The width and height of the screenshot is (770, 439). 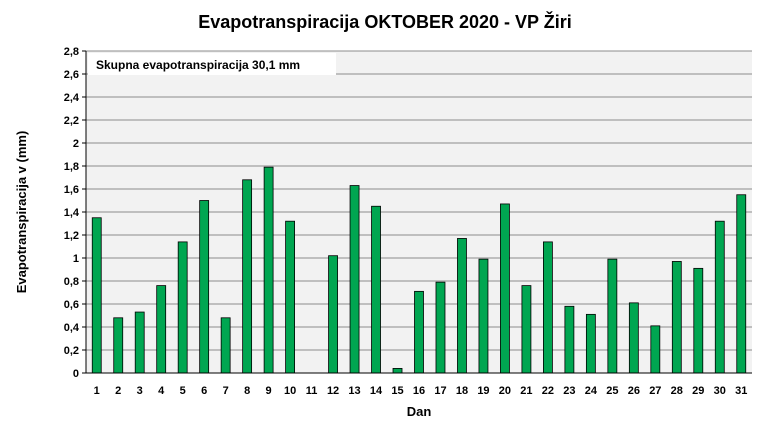 What do you see at coordinates (677, 391) in the screenshot?
I see `x-tick-label: 28` at bounding box center [677, 391].